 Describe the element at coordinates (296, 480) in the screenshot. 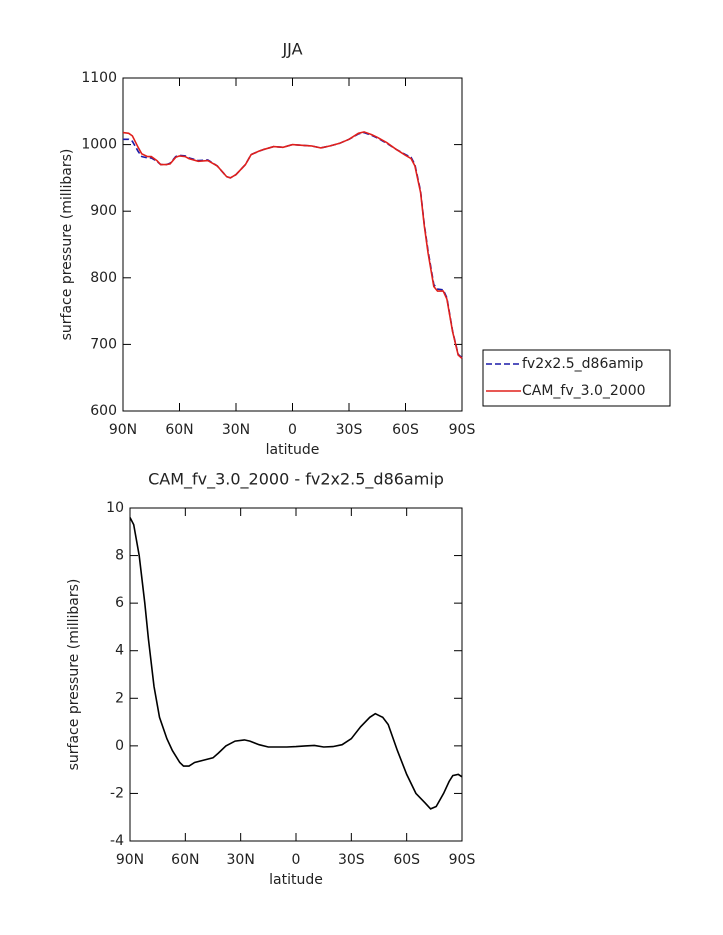

I see `chart-title: CAM_fv_3.0_2000 - fv2x2.5_d86amip` at that location.